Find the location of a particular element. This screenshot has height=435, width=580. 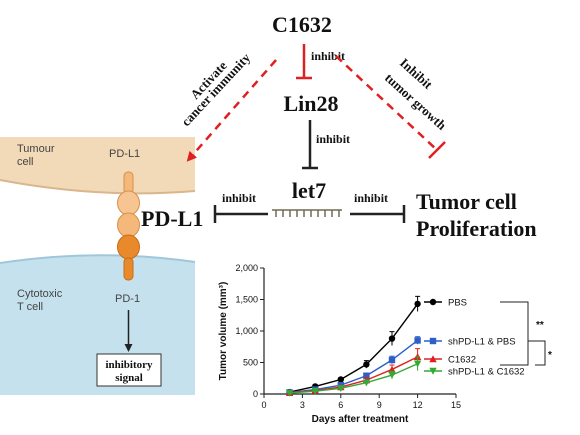

x-tick-label: 0 is located at coordinates (263, 405).